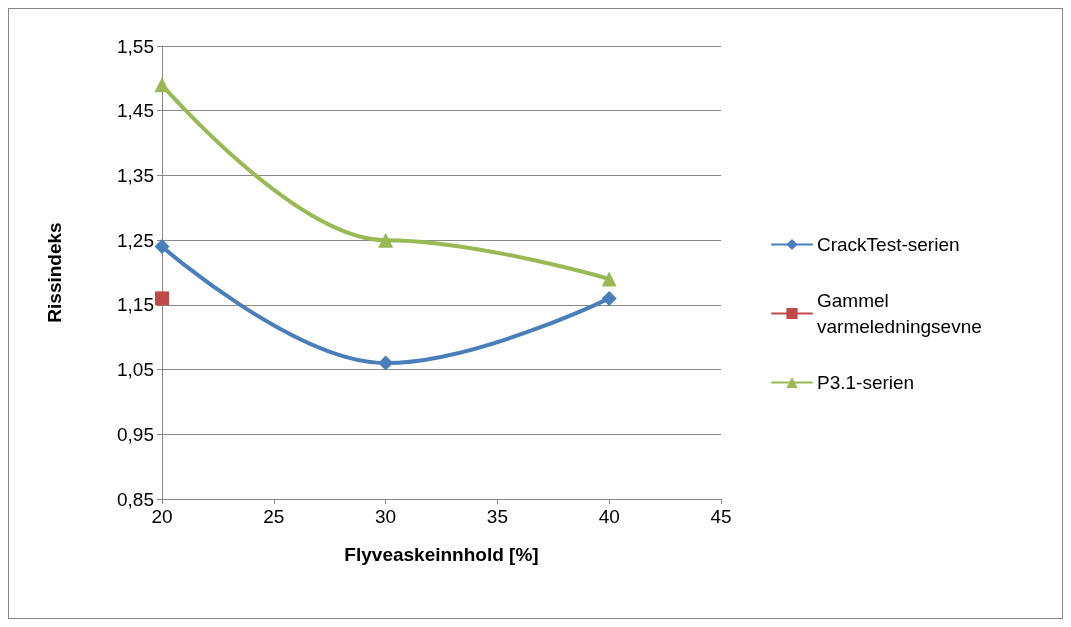 The width and height of the screenshot is (1071, 627). Describe the element at coordinates (135, 175) in the screenshot. I see `y-tick-label: 1,35` at that location.